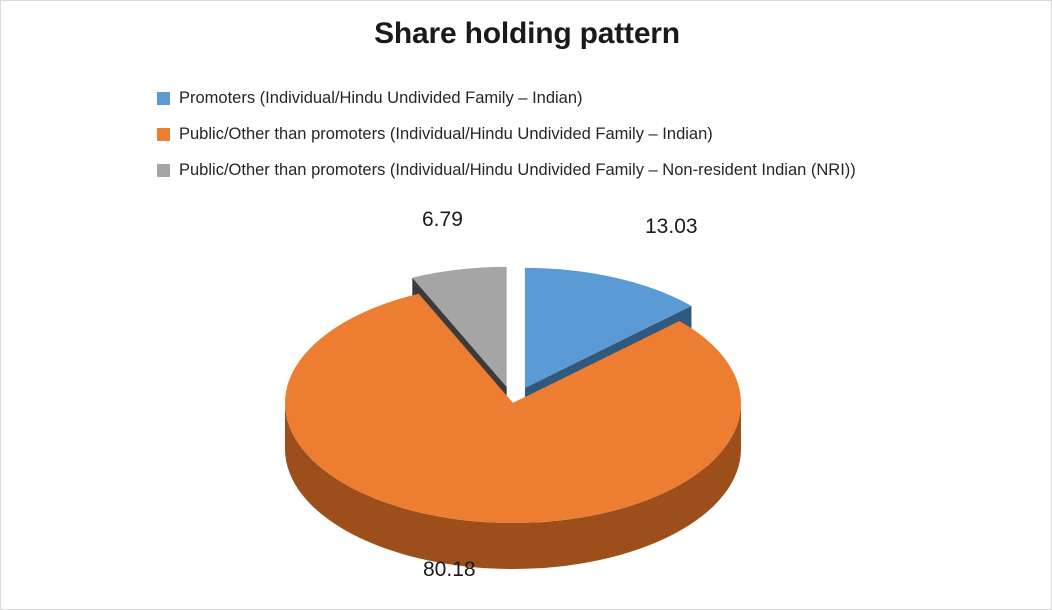 The width and height of the screenshot is (1052, 610). Describe the element at coordinates (442, 219) in the screenshot. I see `data-label-slice-nri: 6.79` at that location.